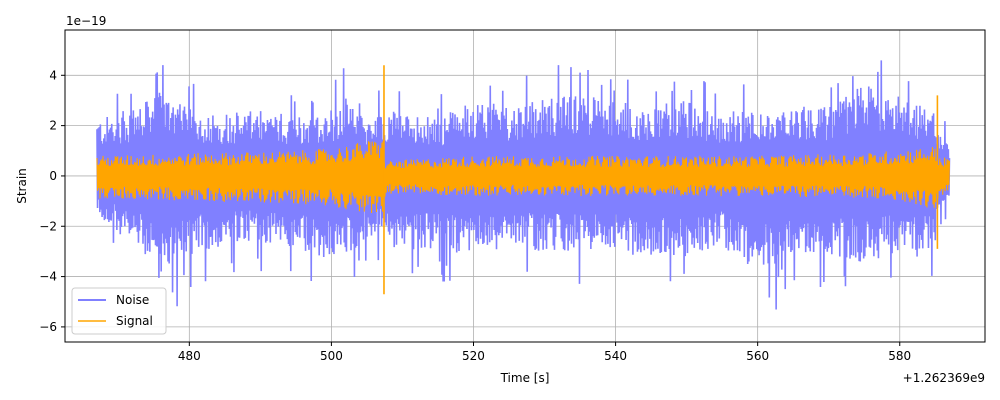 The height and width of the screenshot is (400, 1000). Describe the element at coordinates (53, 75) in the screenshot. I see `y-tick-label: 4` at that location.